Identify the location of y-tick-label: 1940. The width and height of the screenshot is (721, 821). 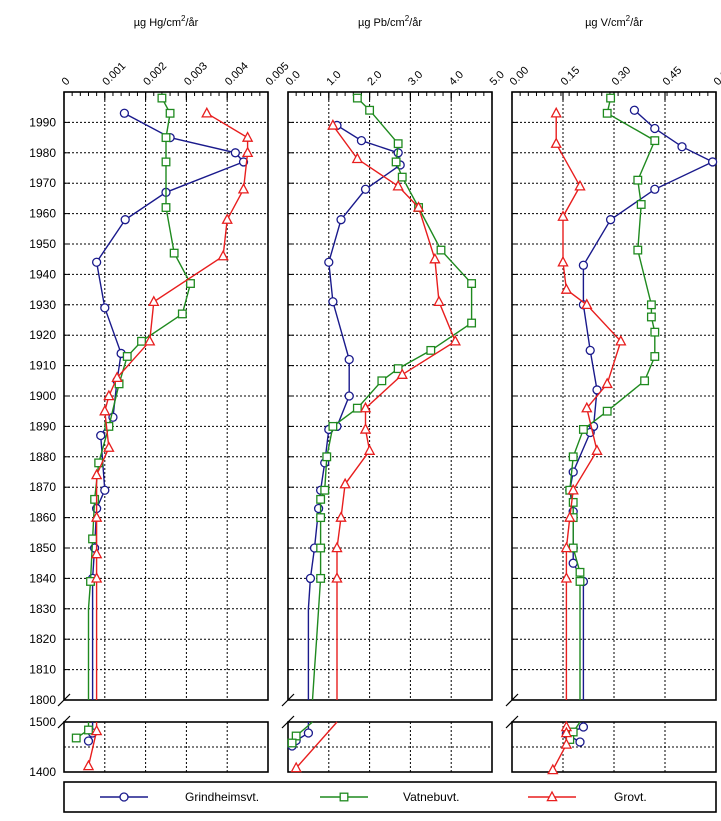
(42, 274).